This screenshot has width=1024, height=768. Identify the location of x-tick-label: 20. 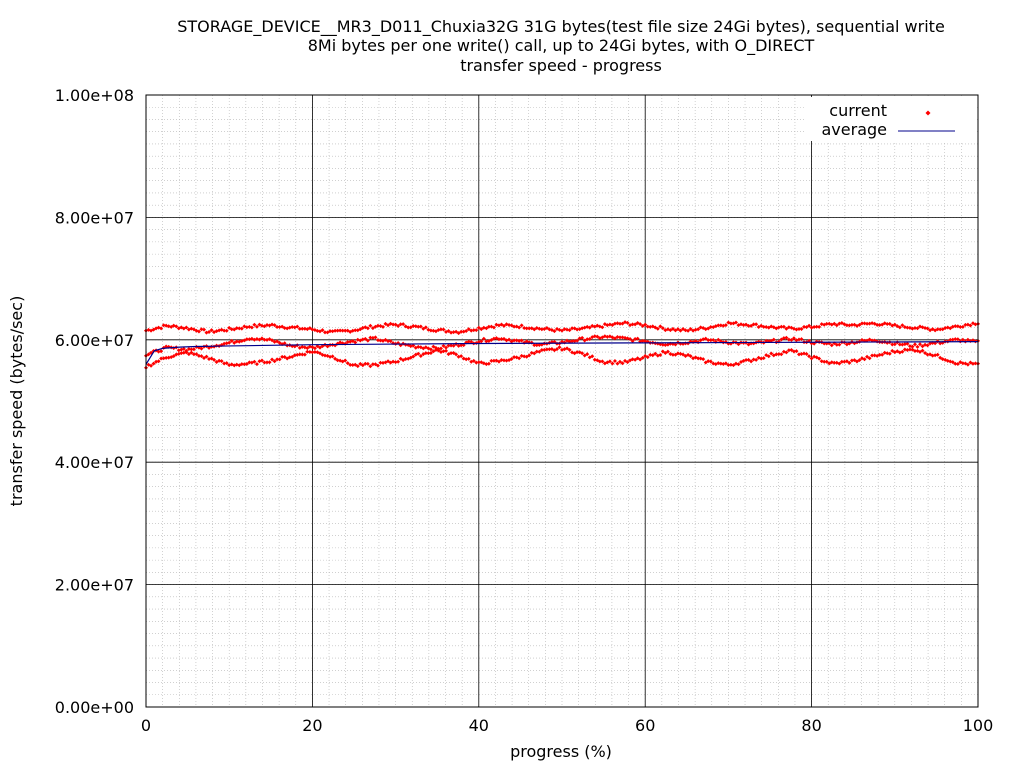
(312, 725).